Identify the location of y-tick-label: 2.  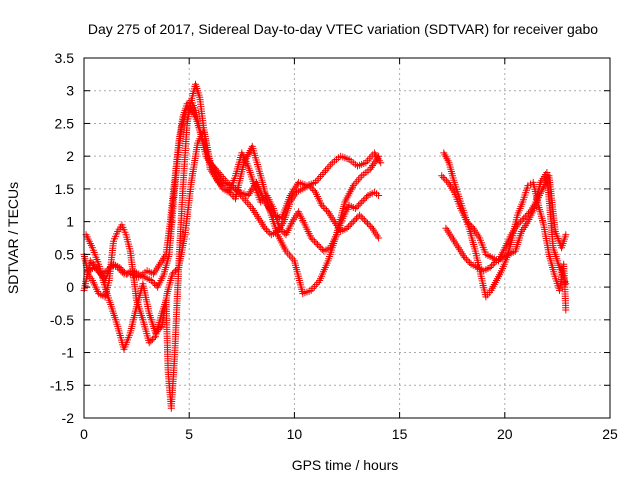
(70, 156).